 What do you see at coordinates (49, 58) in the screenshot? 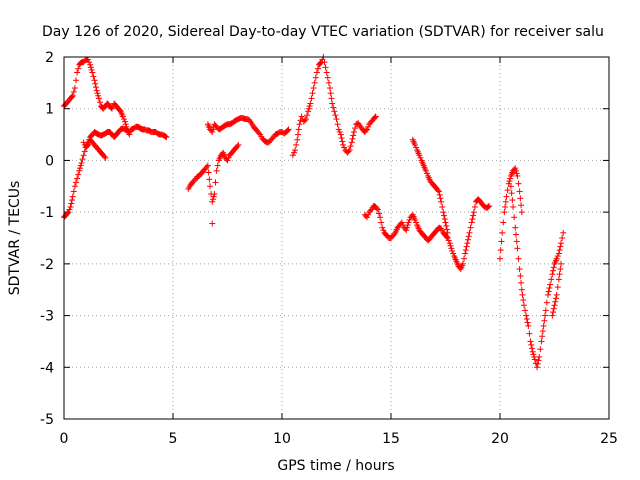
I see `y-tick-label: 2` at bounding box center [49, 58].